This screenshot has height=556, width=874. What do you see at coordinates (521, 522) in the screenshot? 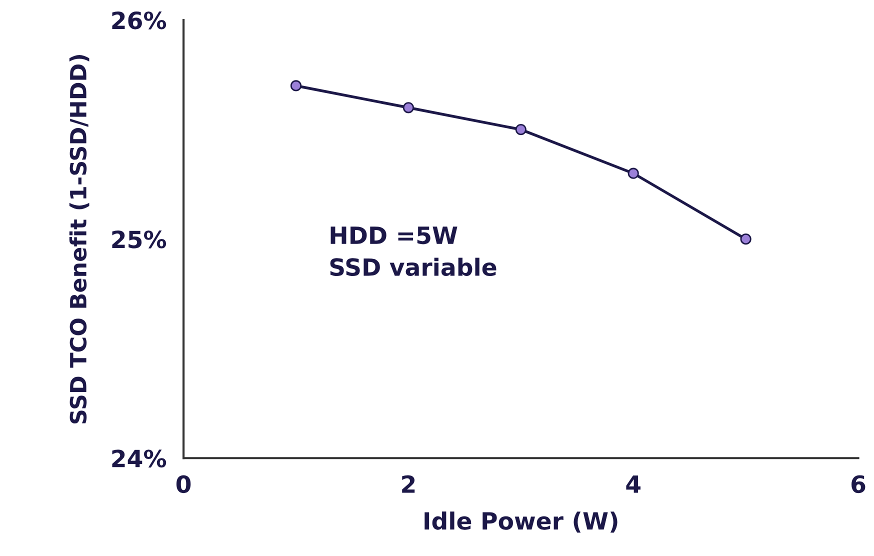
I see `x-axis-title: Idle Power (W)` at bounding box center [521, 522].